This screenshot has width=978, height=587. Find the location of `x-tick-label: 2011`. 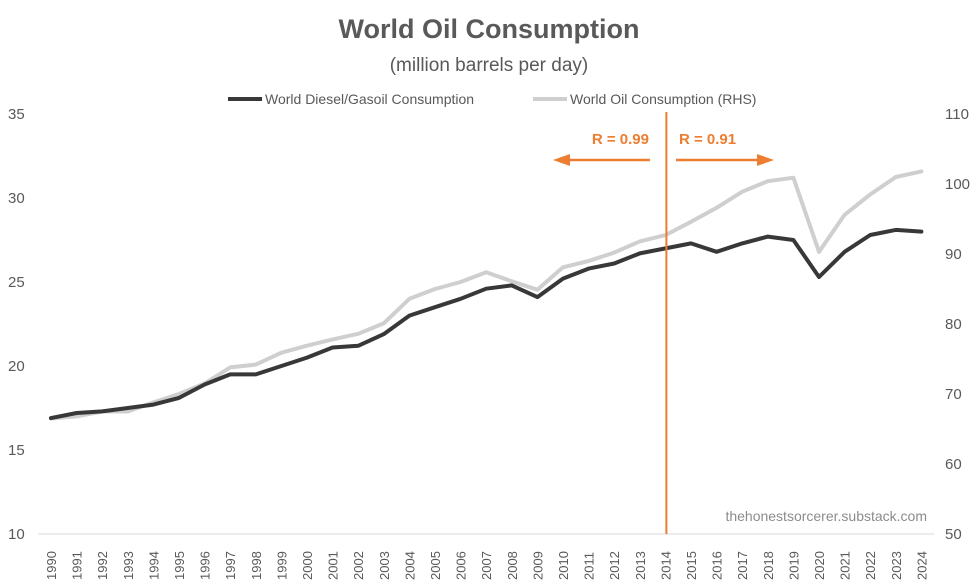

x-tick-label: 2011 is located at coordinates (589, 566).